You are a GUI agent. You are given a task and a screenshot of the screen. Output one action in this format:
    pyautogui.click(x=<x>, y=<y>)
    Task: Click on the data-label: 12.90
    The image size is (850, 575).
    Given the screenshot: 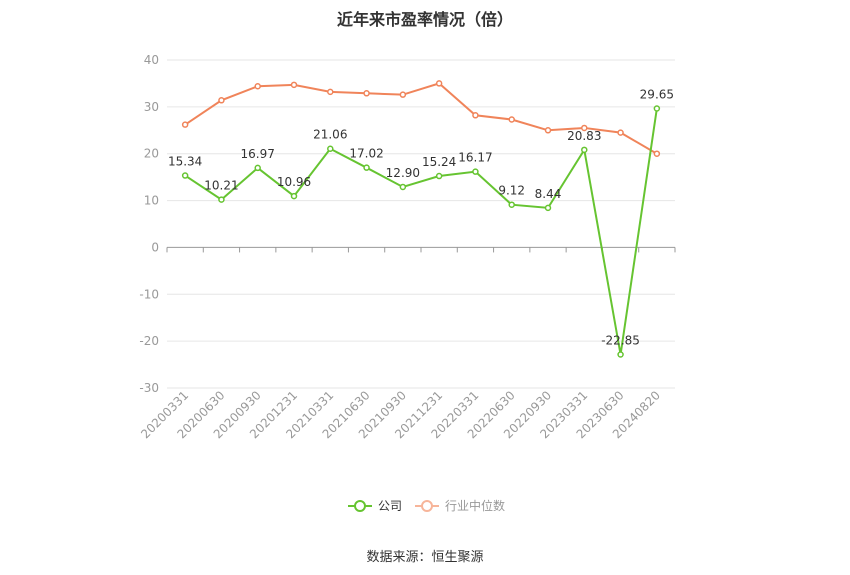 What is the action you would take?
    pyautogui.click(x=403, y=173)
    